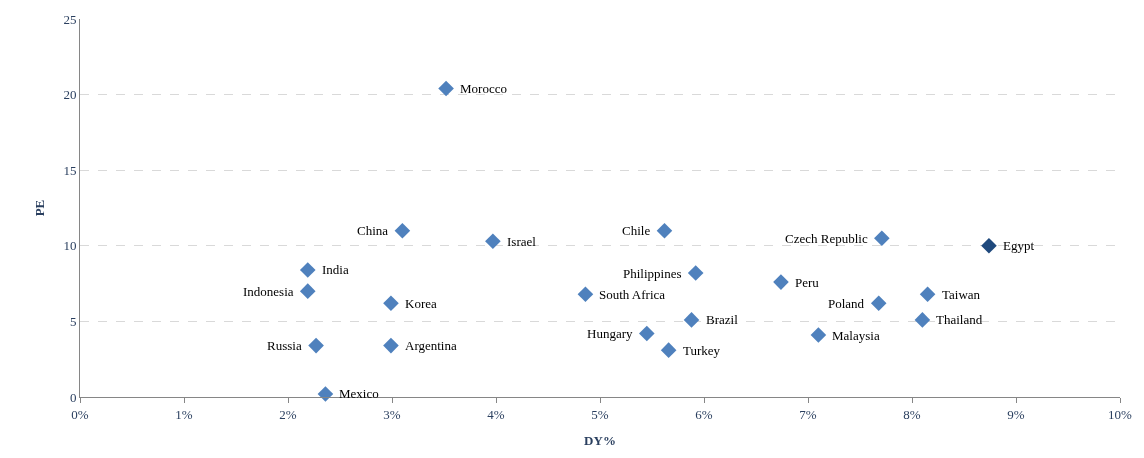 This screenshot has height=458, width=1144. Describe the element at coordinates (961, 294) in the screenshot. I see `annotation: Taiwan` at that location.